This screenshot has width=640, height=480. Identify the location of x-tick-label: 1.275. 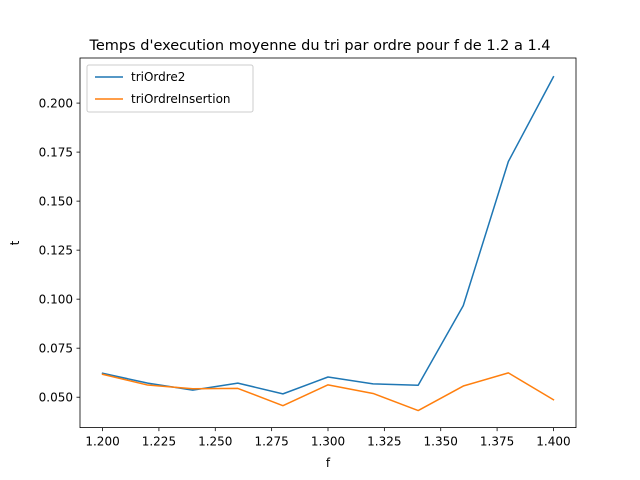
(271, 442).